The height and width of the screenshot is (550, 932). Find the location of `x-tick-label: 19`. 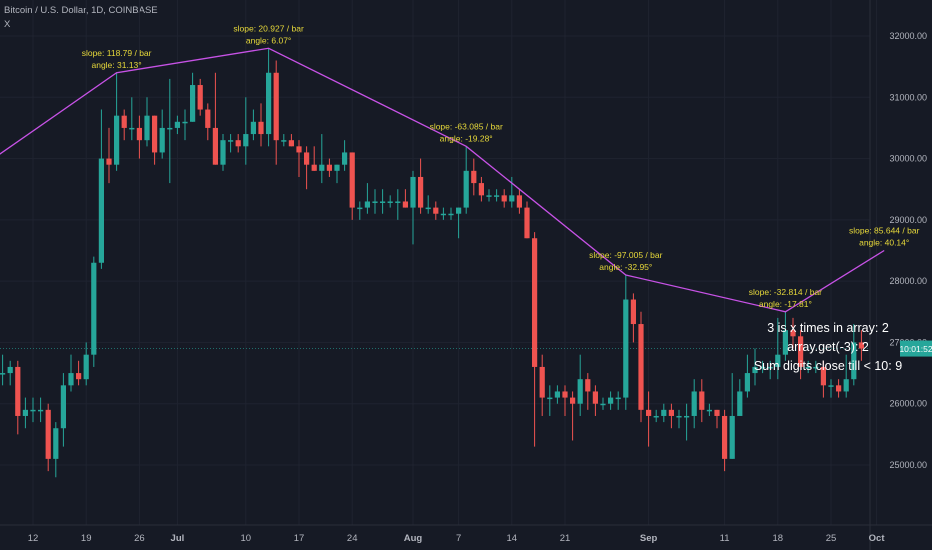

x-tick-label: 19 is located at coordinates (86, 538).